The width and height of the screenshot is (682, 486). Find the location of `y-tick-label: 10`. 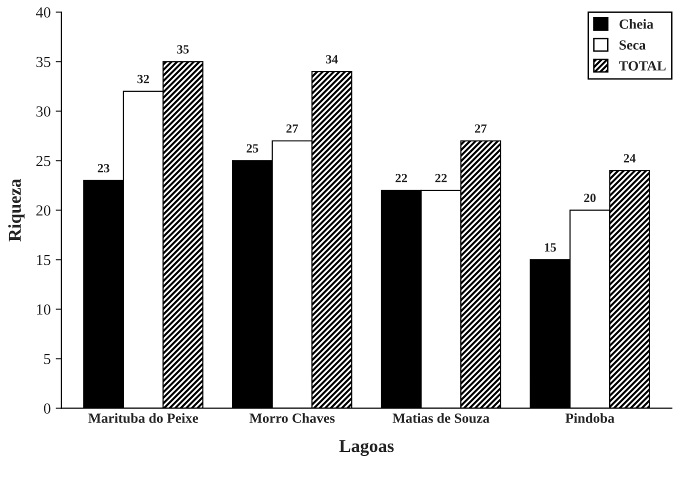

y-tick-label: 10 is located at coordinates (43, 309).